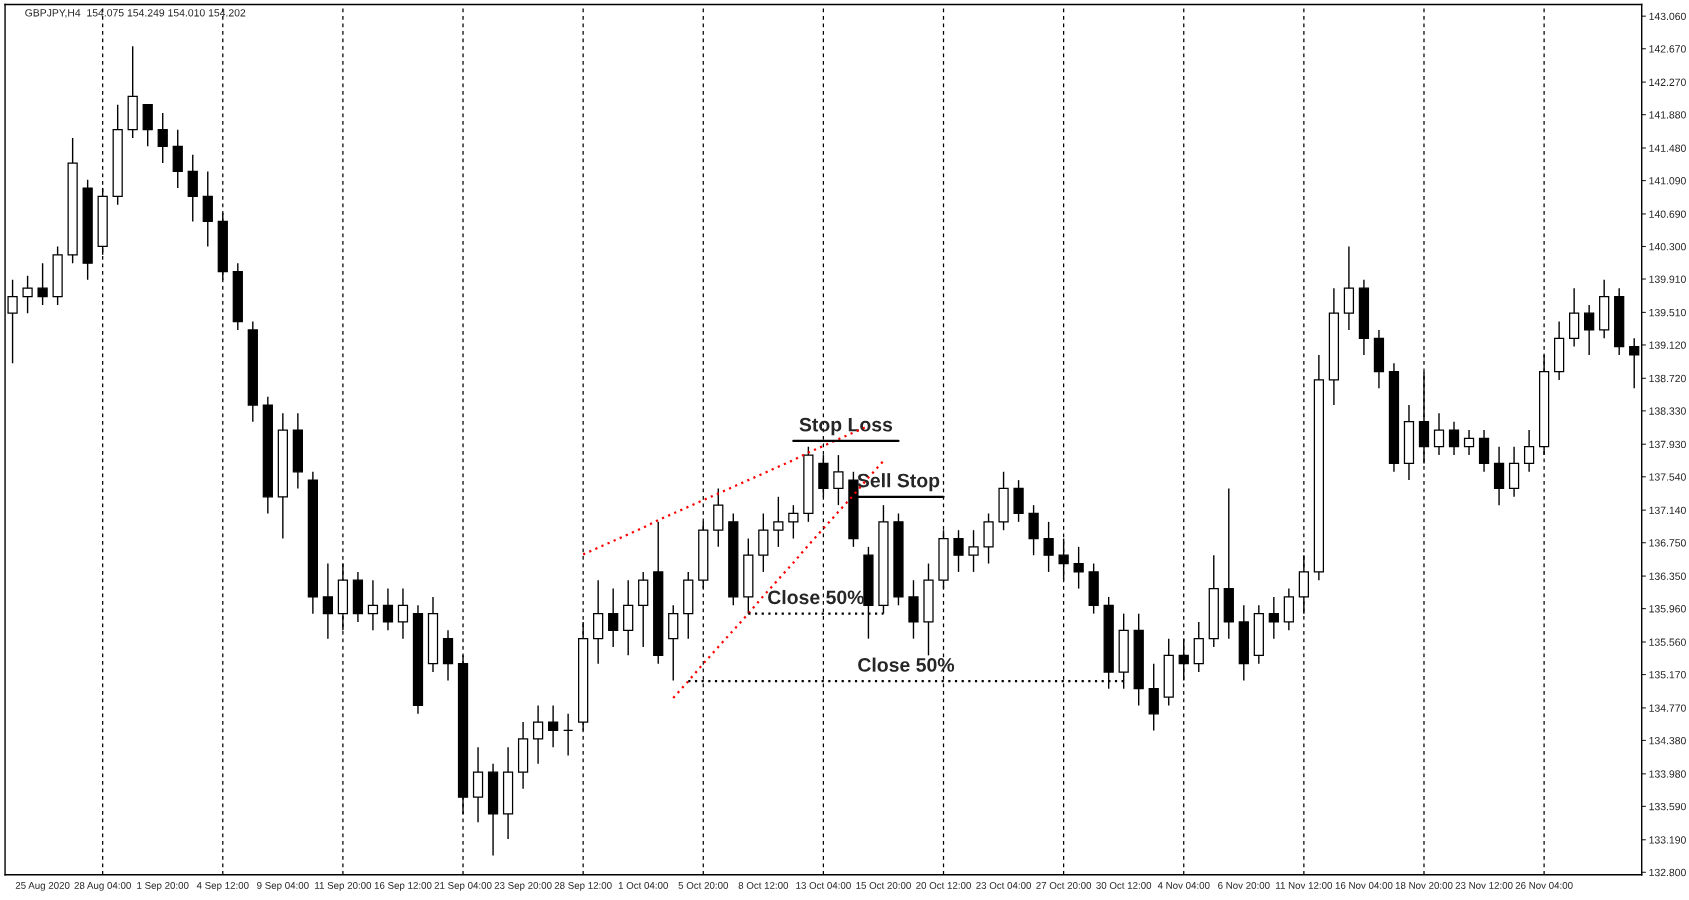  Describe the element at coordinates (1667, 740) in the screenshot. I see `y-tick-label: 134.380` at that location.